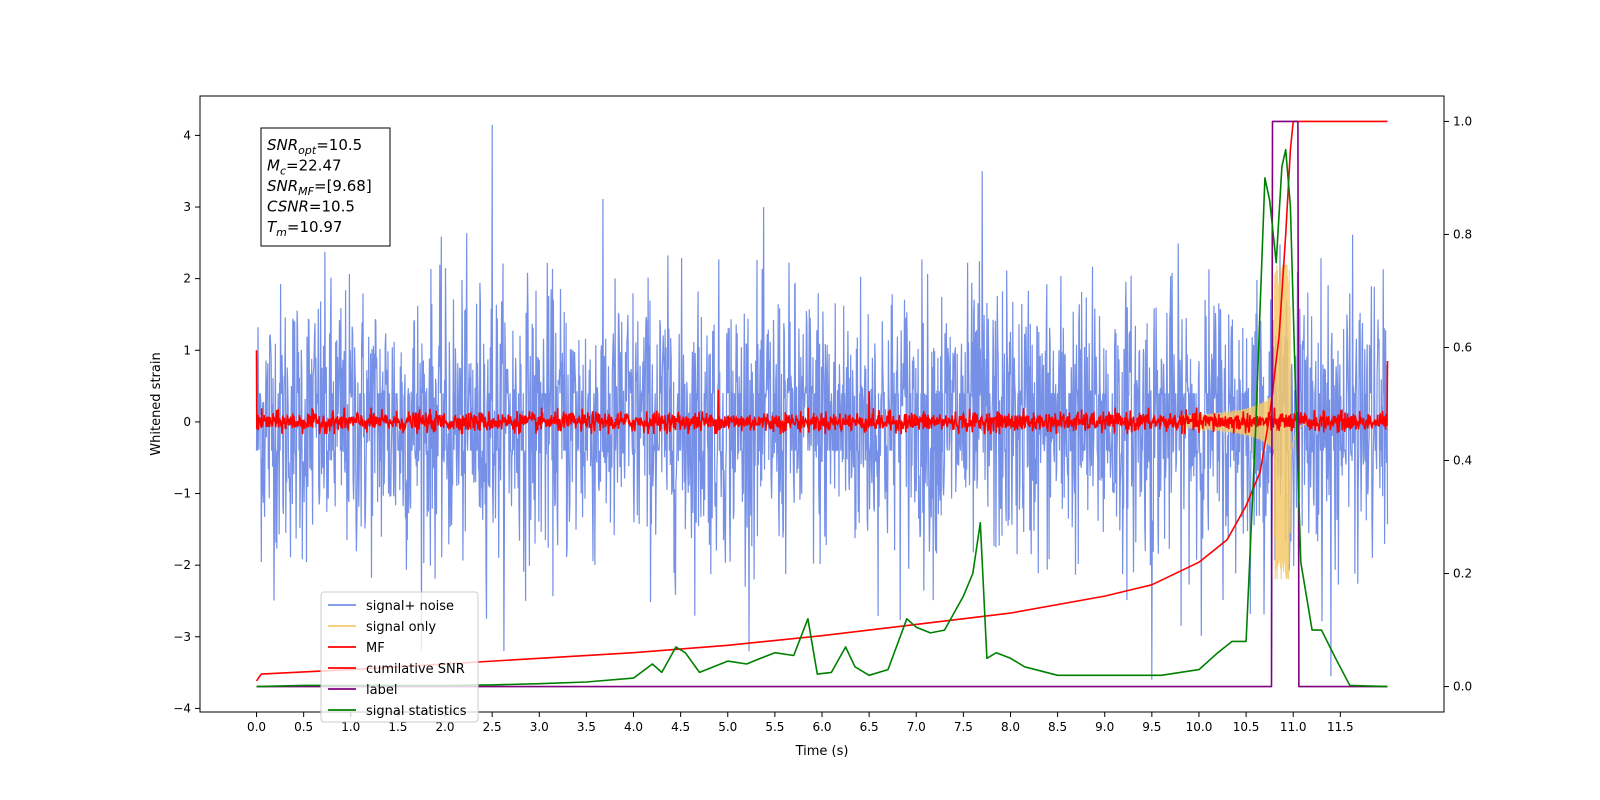 The width and height of the screenshot is (1600, 800). What do you see at coordinates (1340, 727) in the screenshot?
I see `x-tick-label: 11.5` at bounding box center [1340, 727].